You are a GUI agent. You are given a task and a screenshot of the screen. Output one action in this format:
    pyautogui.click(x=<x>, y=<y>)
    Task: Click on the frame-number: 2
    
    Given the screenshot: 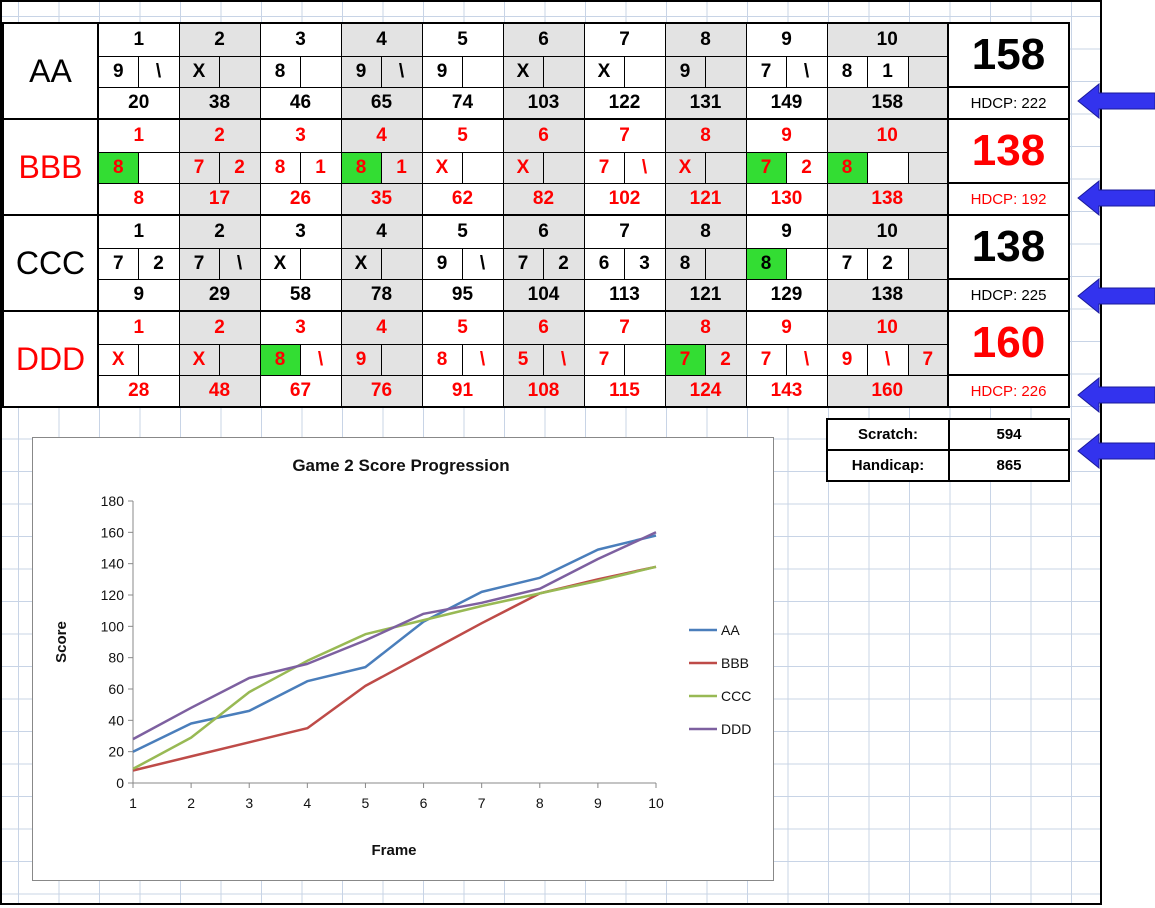 What is the action you would take?
    pyautogui.click(x=219, y=327)
    